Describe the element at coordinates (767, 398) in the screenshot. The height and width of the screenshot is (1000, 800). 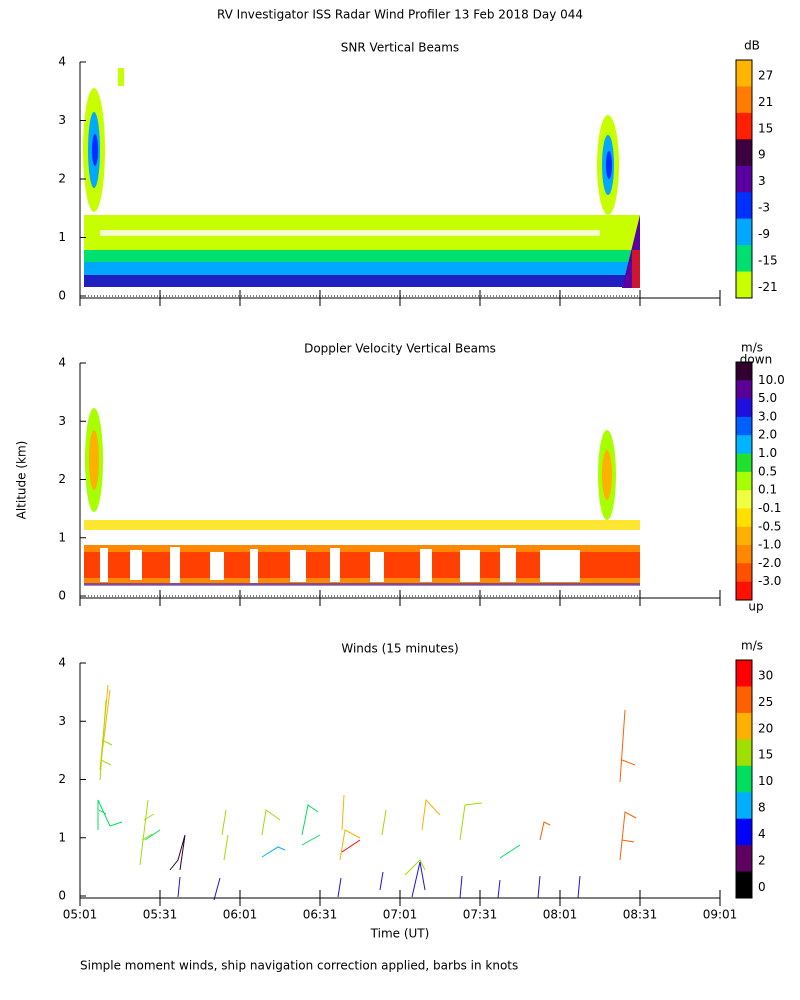
I see `colorbar-label: 5.0` at that location.